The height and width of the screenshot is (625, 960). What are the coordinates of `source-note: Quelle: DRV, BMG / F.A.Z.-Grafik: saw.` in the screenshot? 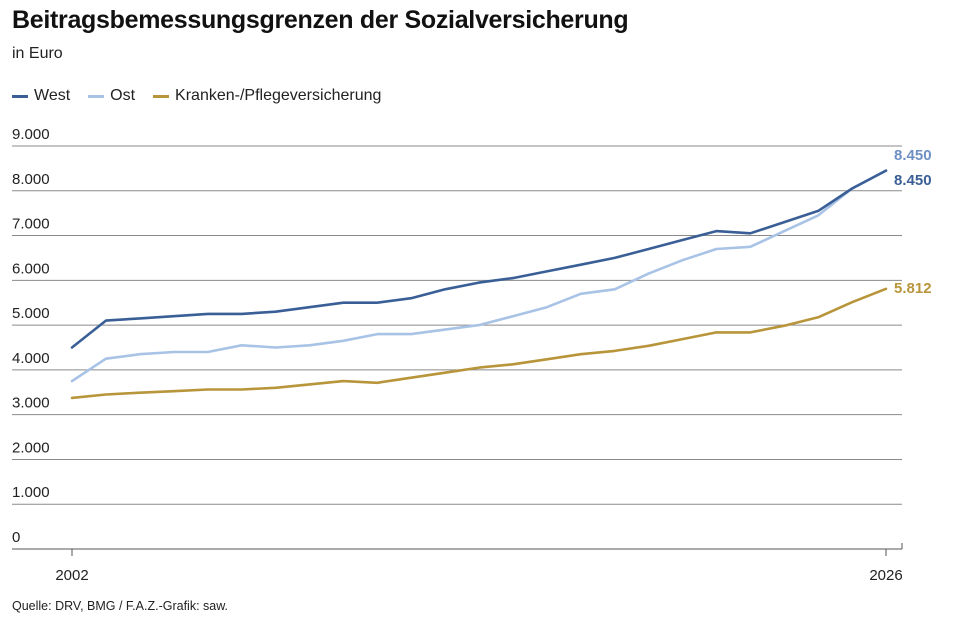 It's located at (120, 606).